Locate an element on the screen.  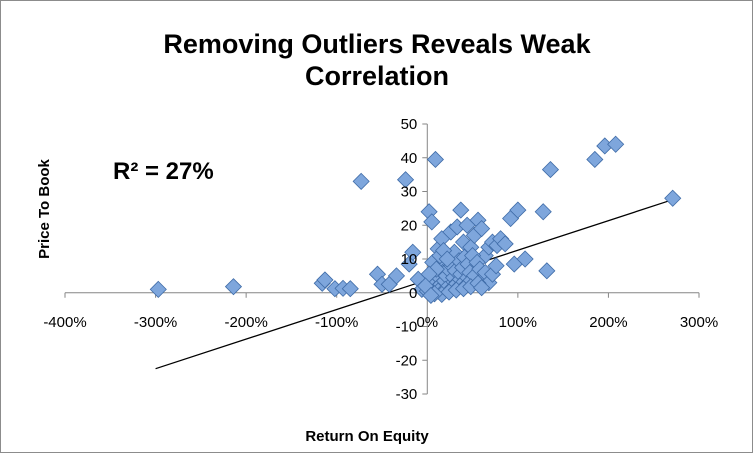
x-tick-label: -200% is located at coordinates (245, 322).